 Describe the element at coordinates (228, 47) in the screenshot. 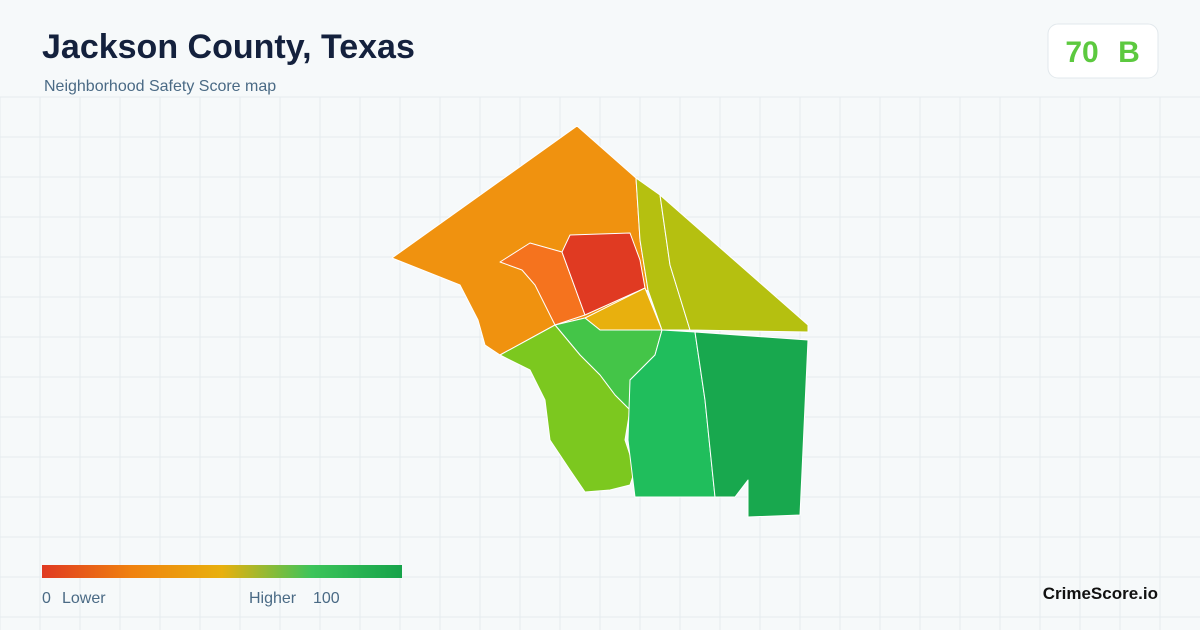

I see `title: Jackson County, Texas` at that location.